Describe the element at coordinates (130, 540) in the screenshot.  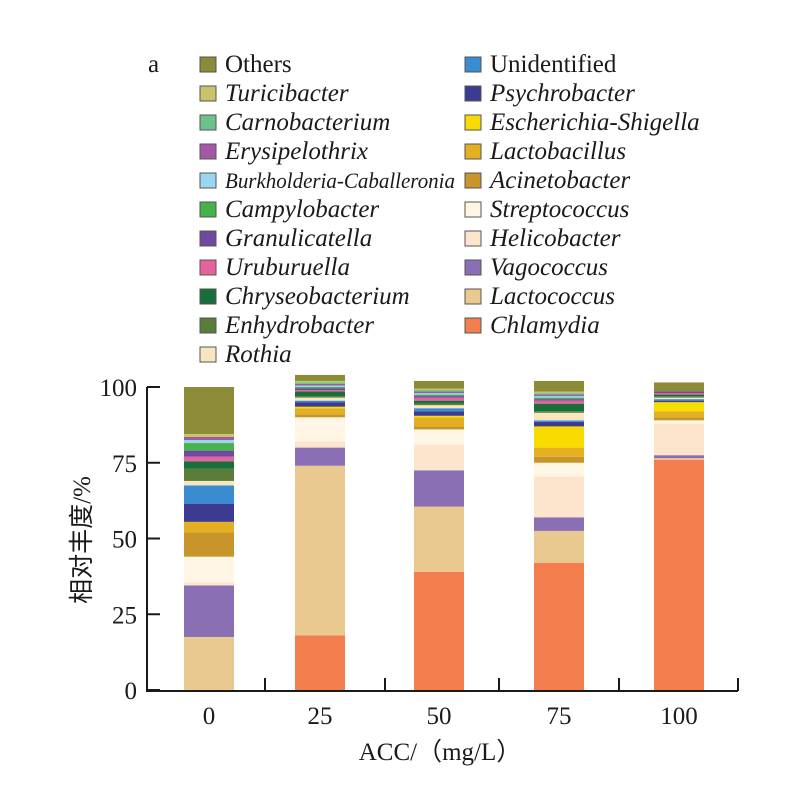
I see `y-ticks: 0 25 50 75 100` at that location.